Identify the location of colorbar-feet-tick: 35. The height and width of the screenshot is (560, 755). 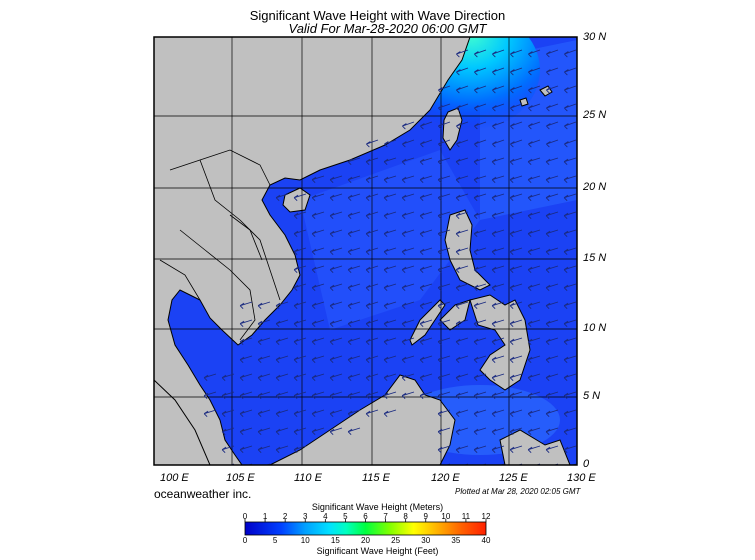
(456, 540).